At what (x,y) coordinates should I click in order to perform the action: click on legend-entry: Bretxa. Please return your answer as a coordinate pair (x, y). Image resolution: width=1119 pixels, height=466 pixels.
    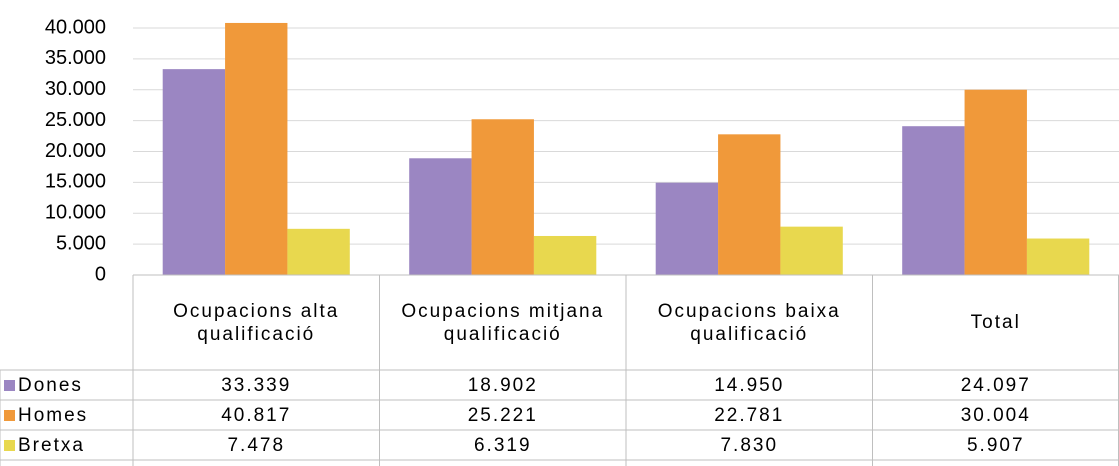
    Looking at the image, I should click on (66, 445).